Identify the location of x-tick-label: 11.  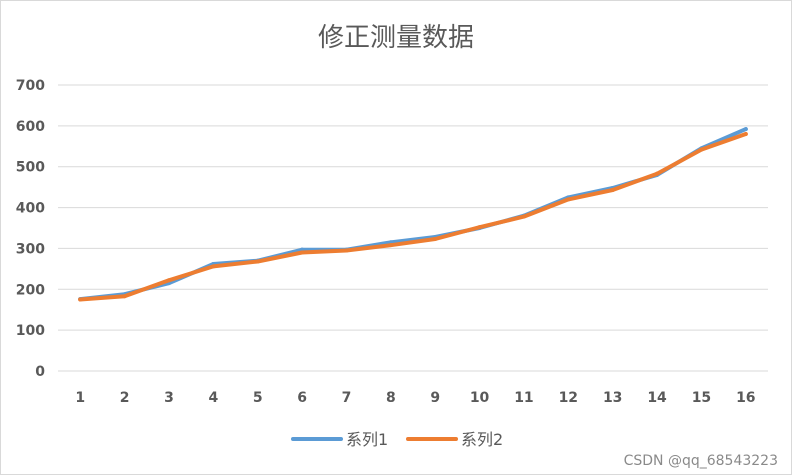
(523, 398).